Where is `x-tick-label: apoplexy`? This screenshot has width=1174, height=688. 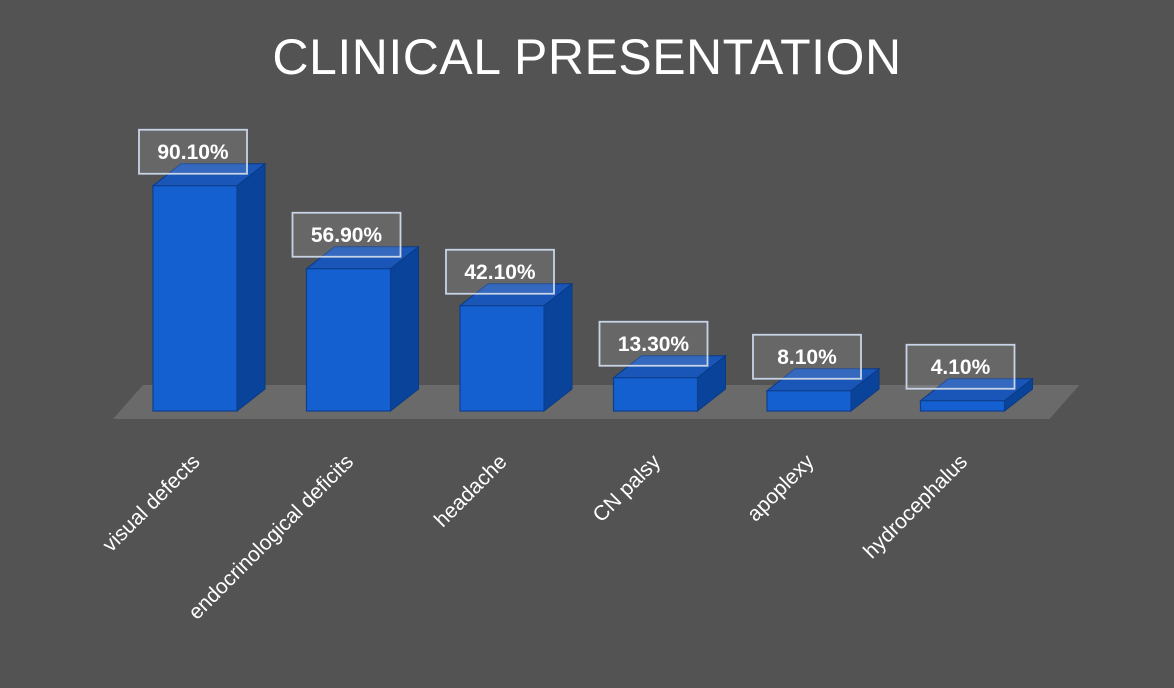
x-tick-label: apoplexy is located at coordinates (781, 488).